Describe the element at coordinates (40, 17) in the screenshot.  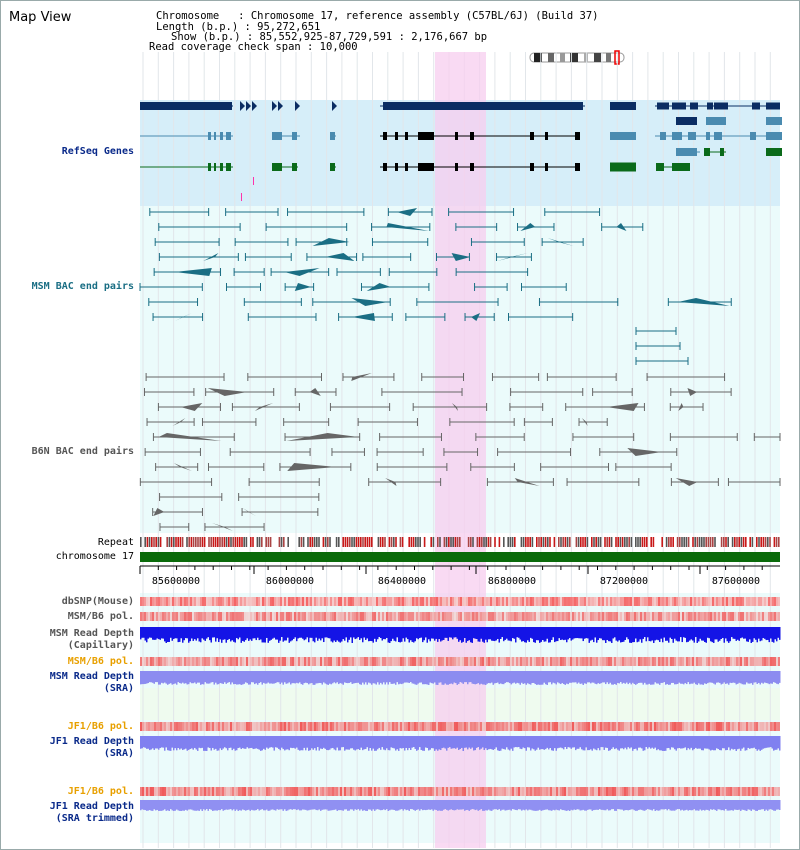
I see `view-title: Map View` at that location.